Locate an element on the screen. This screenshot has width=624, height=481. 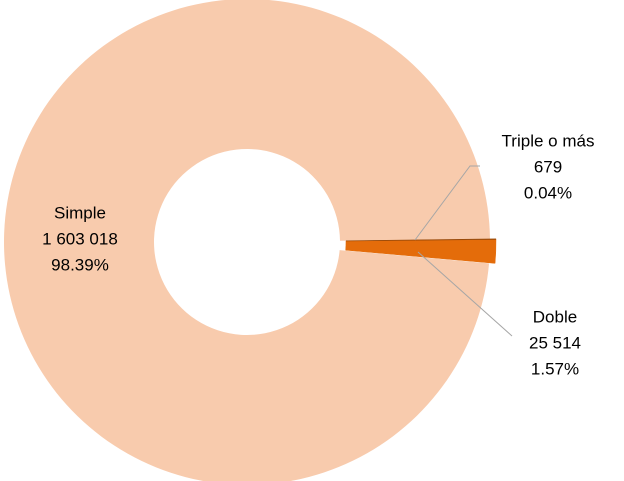
slice-label: Triple o más is located at coordinates (548, 140).